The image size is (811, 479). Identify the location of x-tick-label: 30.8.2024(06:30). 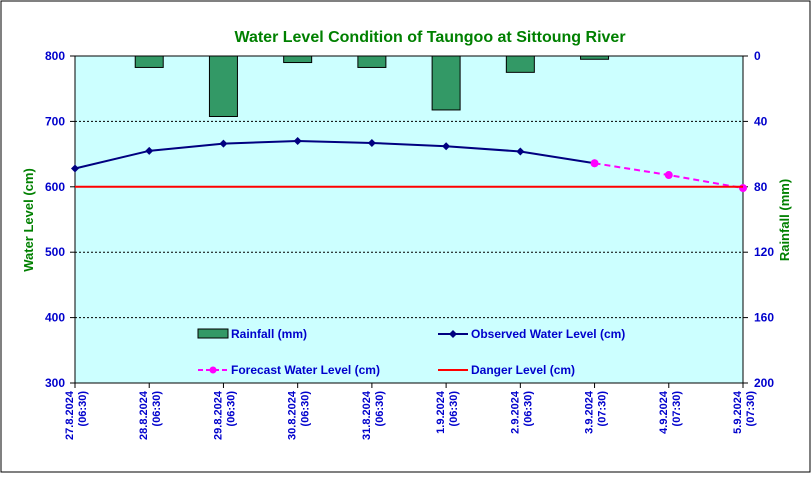
(299, 415).